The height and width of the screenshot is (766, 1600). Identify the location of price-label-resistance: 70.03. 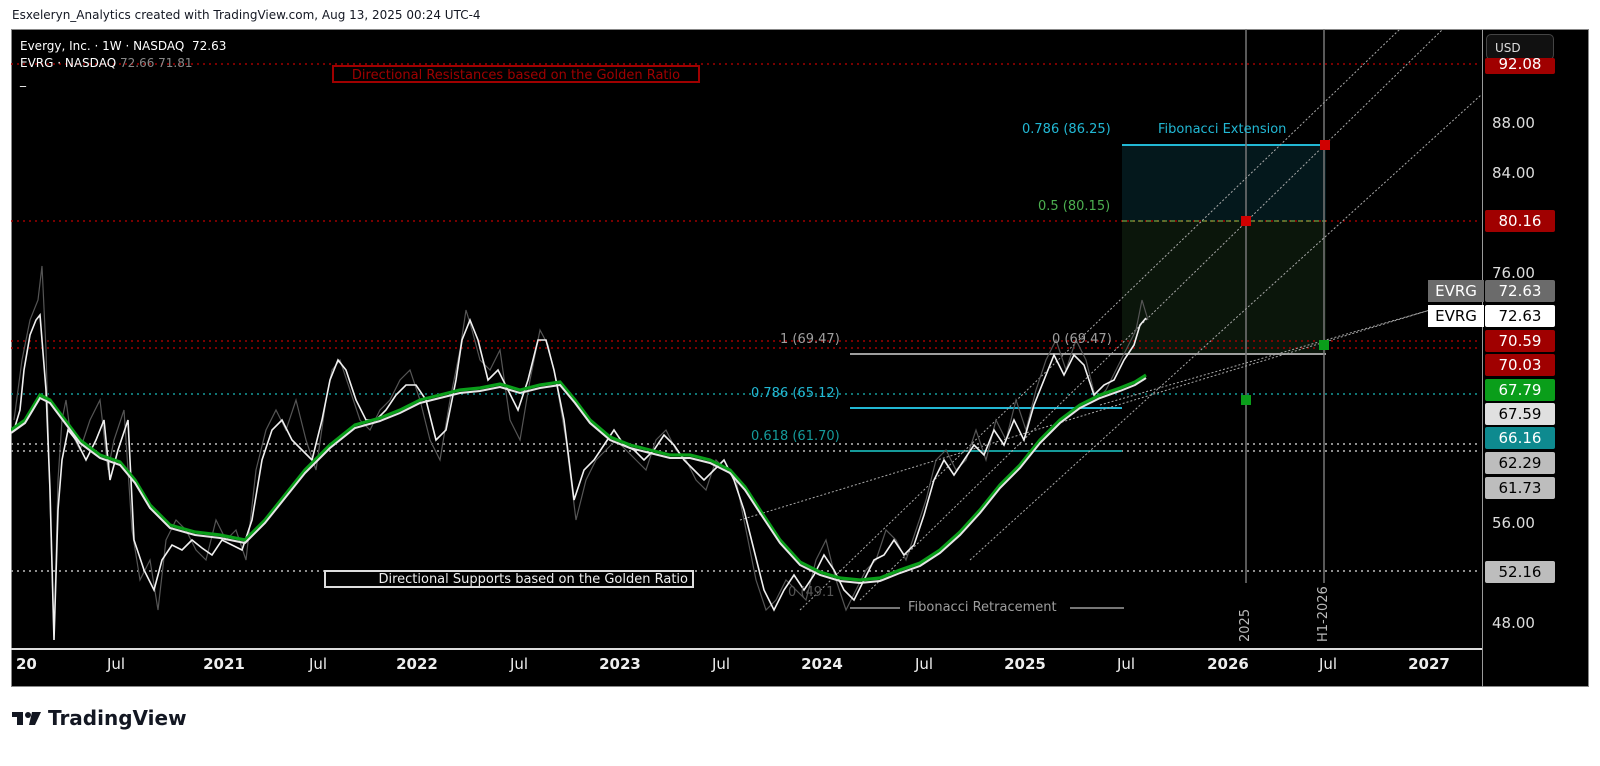
(1520, 365).